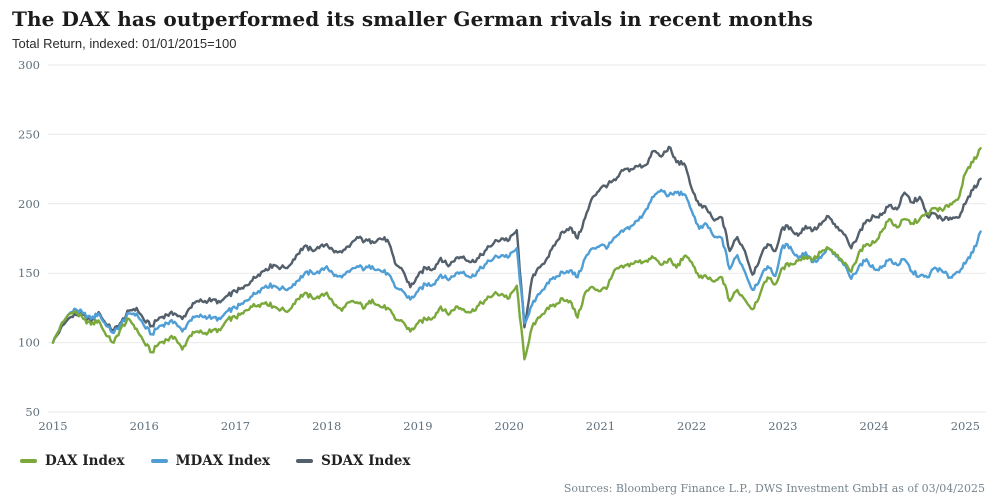 This screenshot has width=1000, height=500. What do you see at coordinates (32, 412) in the screenshot?
I see `y-axis-label-50: 50` at bounding box center [32, 412].